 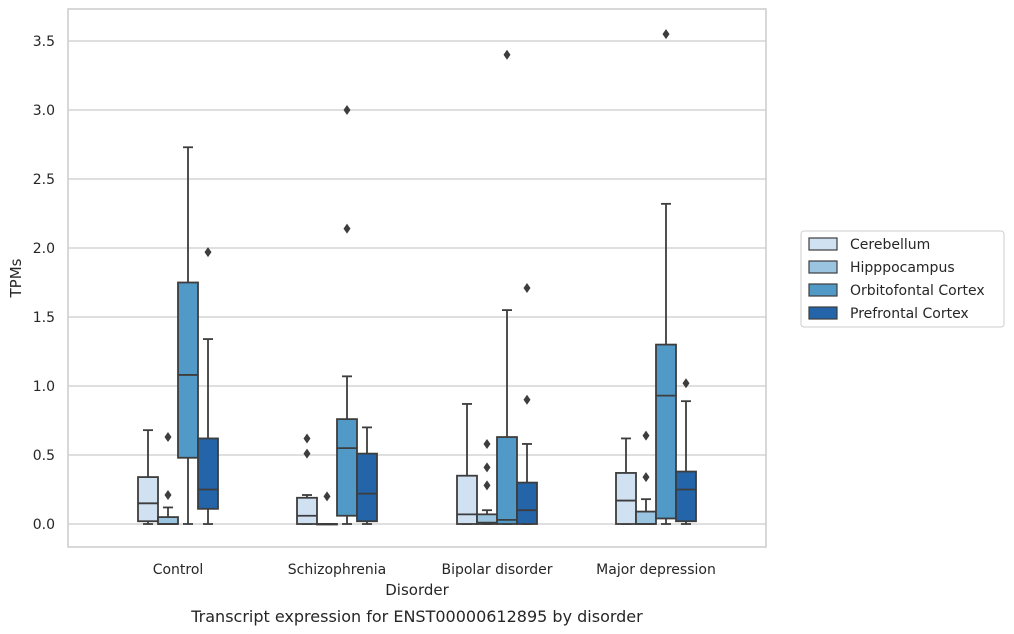 What do you see at coordinates (44, 318) in the screenshot?
I see `y-tick-label: 1.5` at bounding box center [44, 318].